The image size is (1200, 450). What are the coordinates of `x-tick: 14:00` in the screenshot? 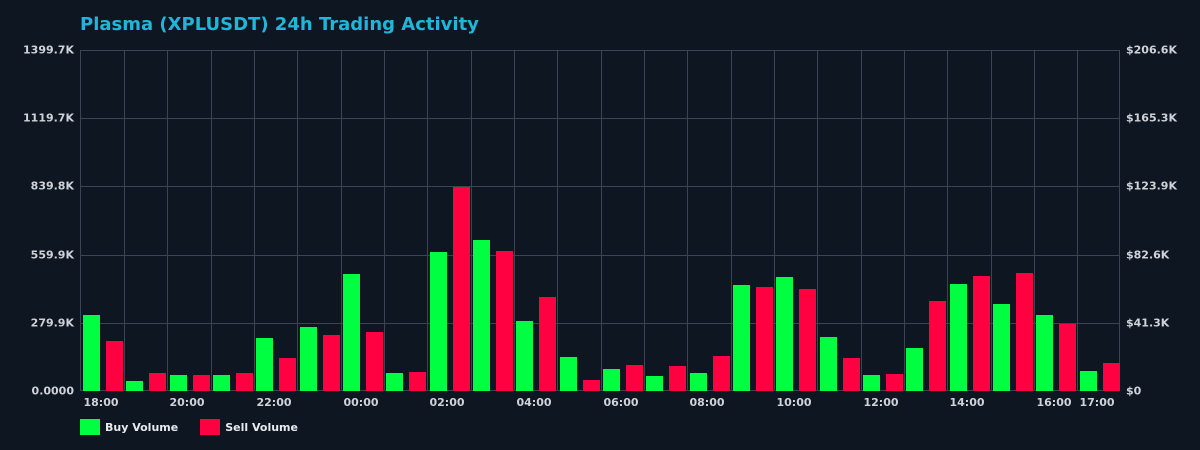 It's located at (967, 402).